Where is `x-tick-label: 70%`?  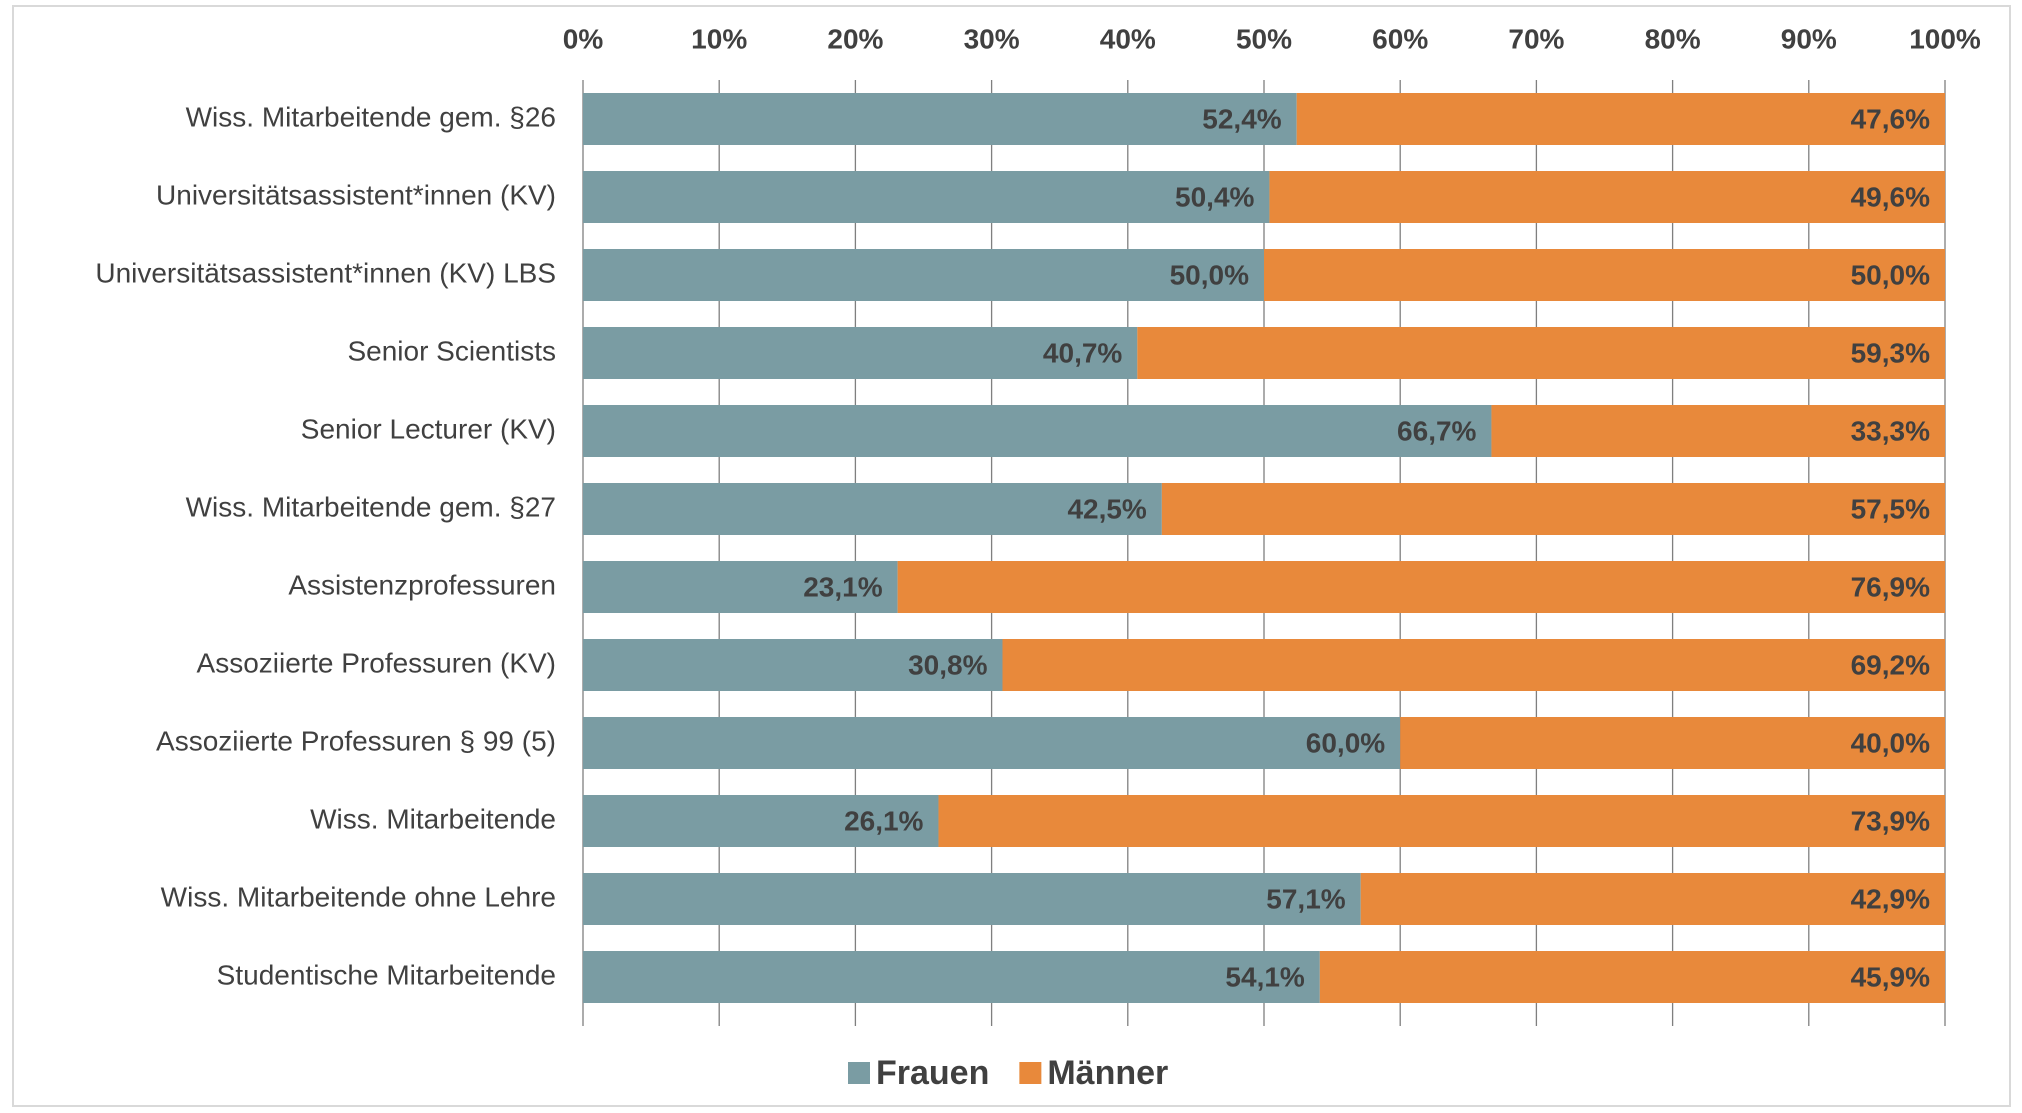 x-tick-label: 70% is located at coordinates (1536, 38).